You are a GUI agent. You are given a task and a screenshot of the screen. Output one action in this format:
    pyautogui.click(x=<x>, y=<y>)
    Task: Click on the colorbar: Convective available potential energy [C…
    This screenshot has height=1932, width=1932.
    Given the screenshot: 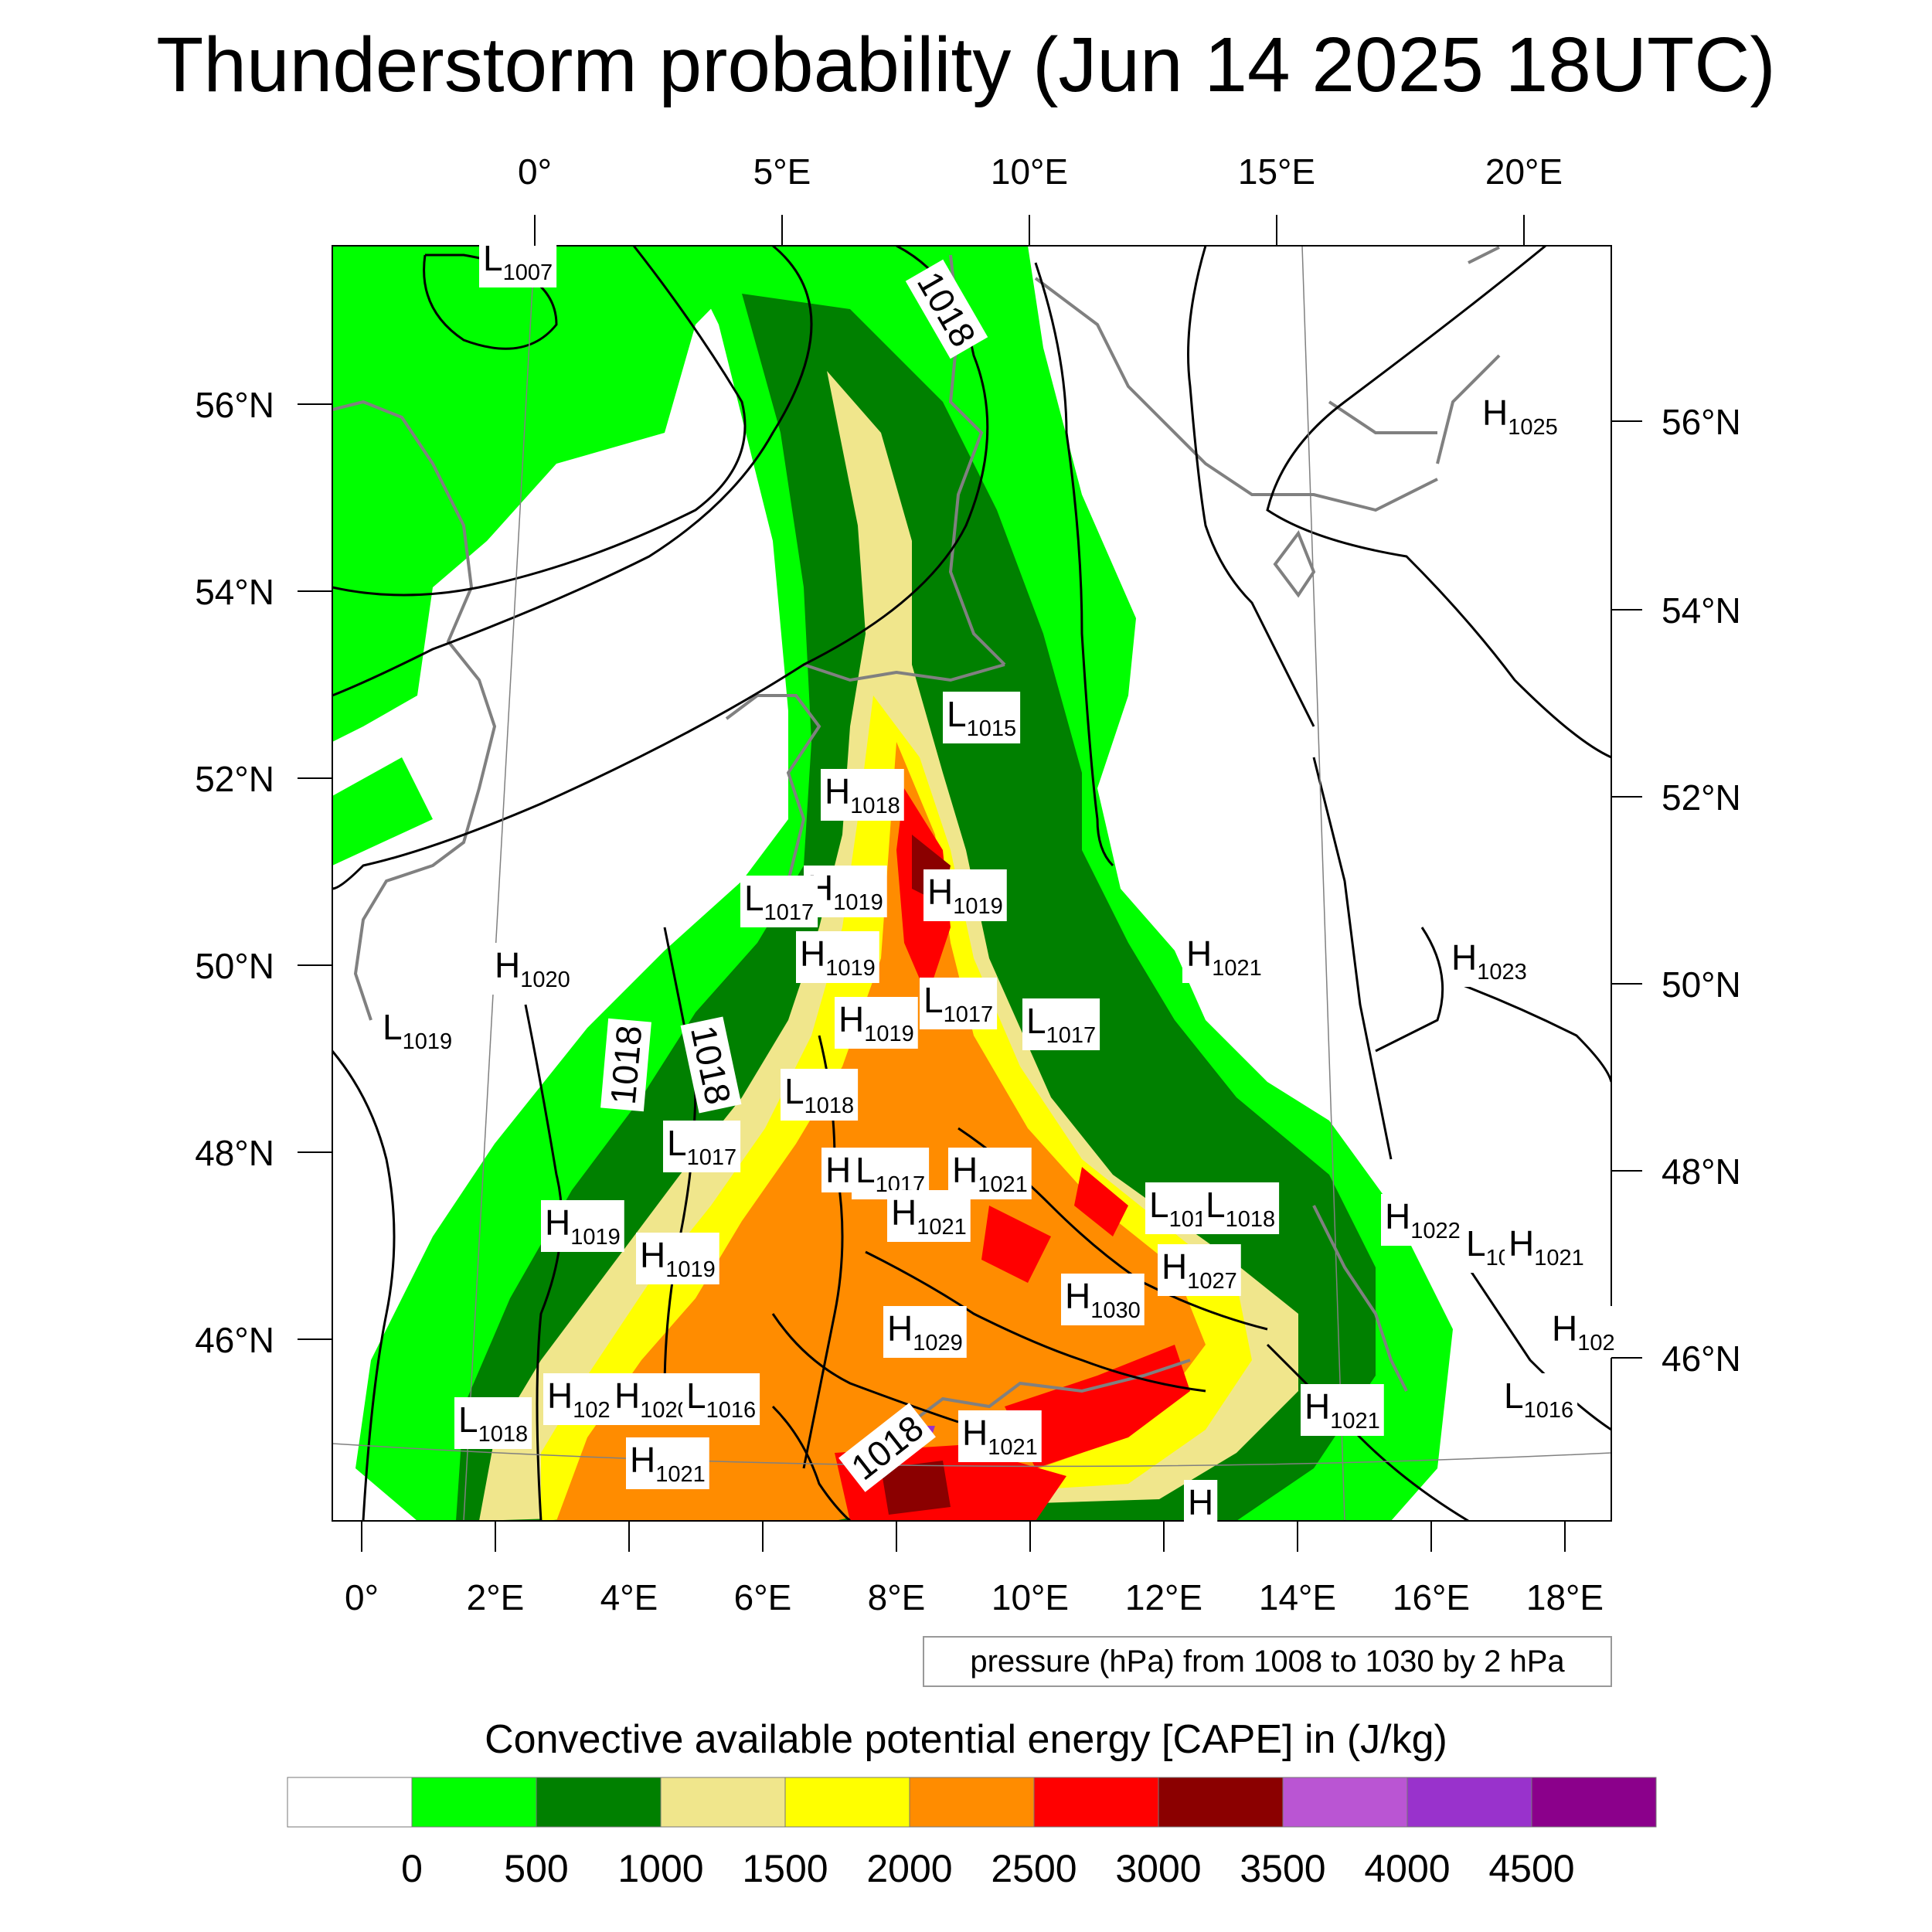 What is the action you would take?
    pyautogui.click(x=972, y=1803)
    